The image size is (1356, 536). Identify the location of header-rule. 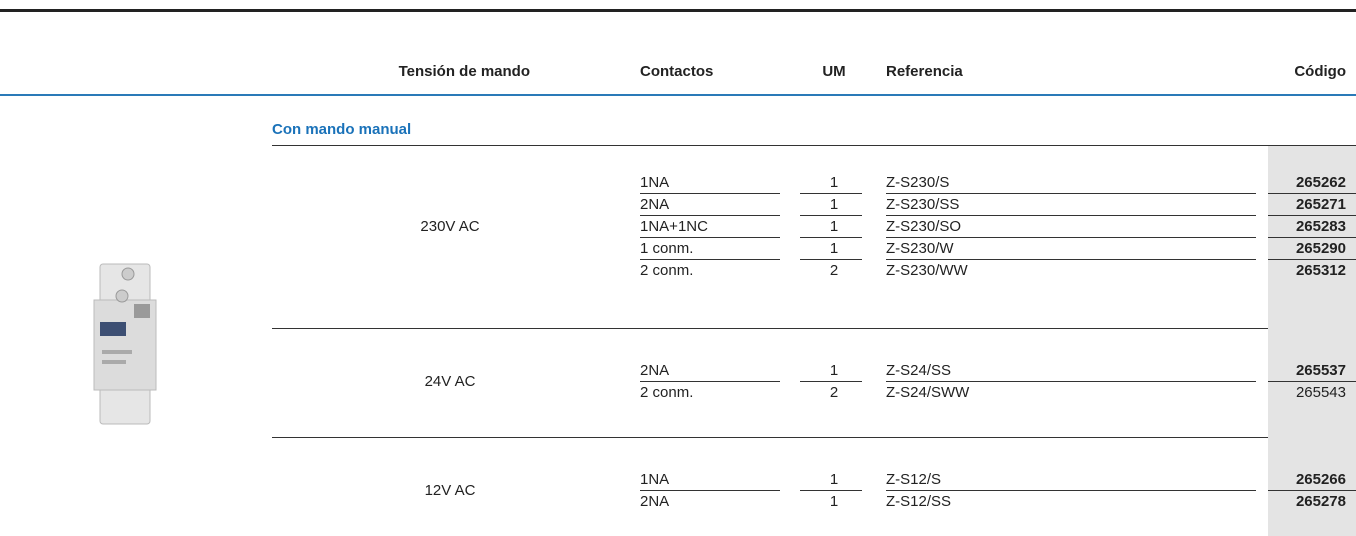
(678, 95).